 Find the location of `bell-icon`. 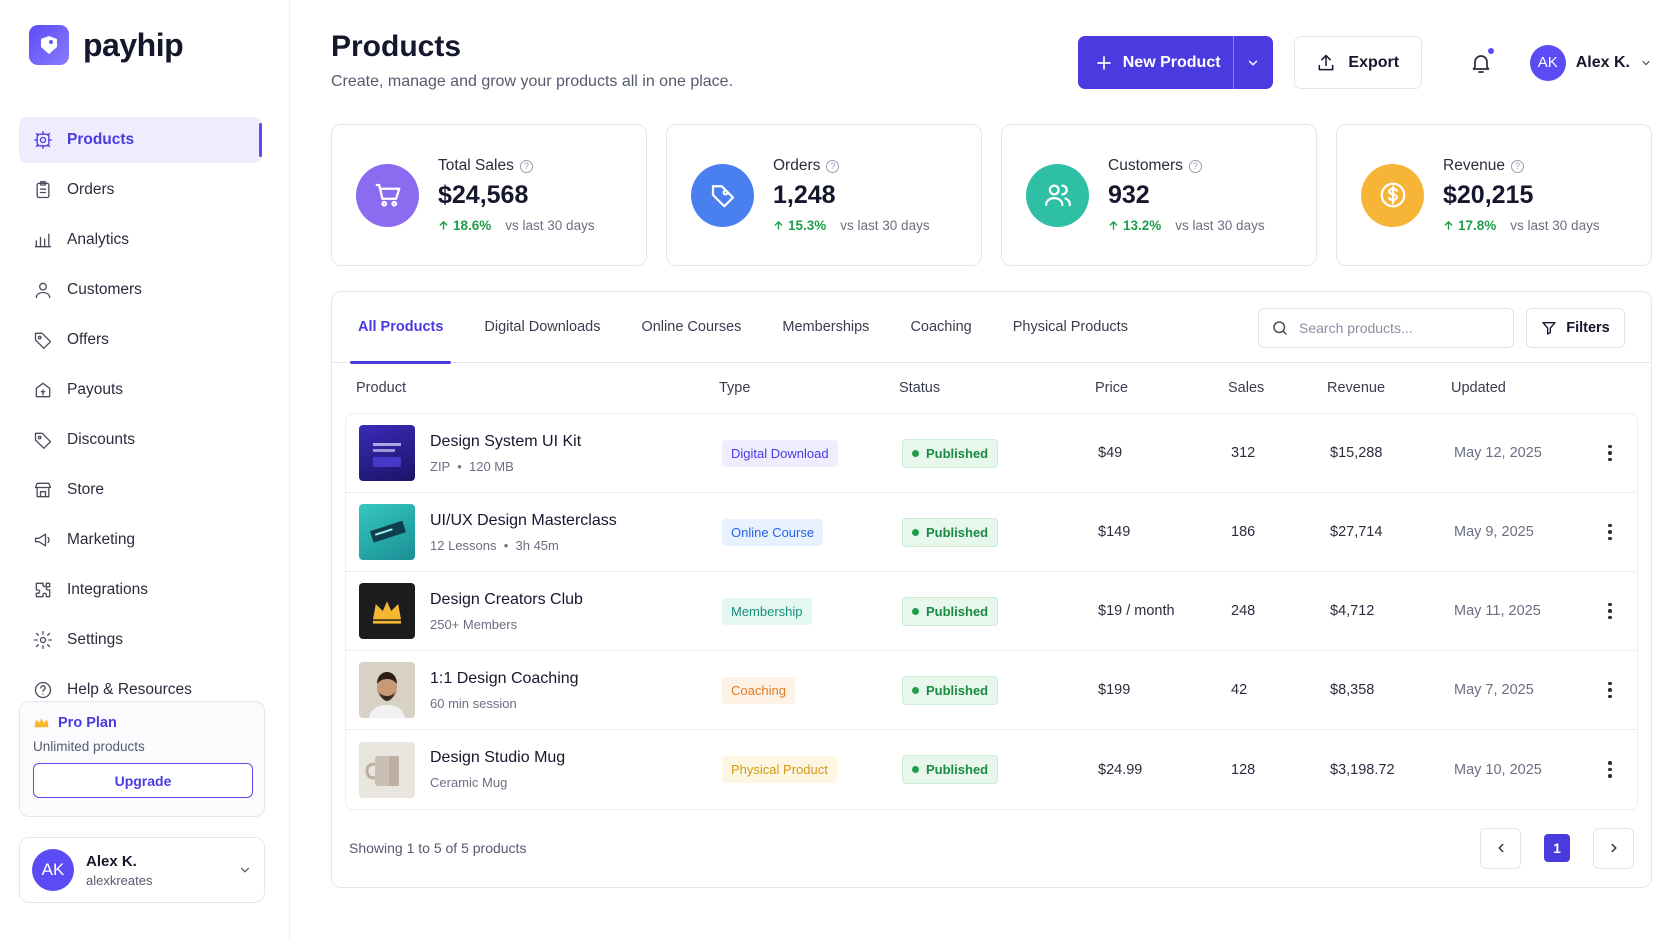

bell-icon is located at coordinates (1481, 63).